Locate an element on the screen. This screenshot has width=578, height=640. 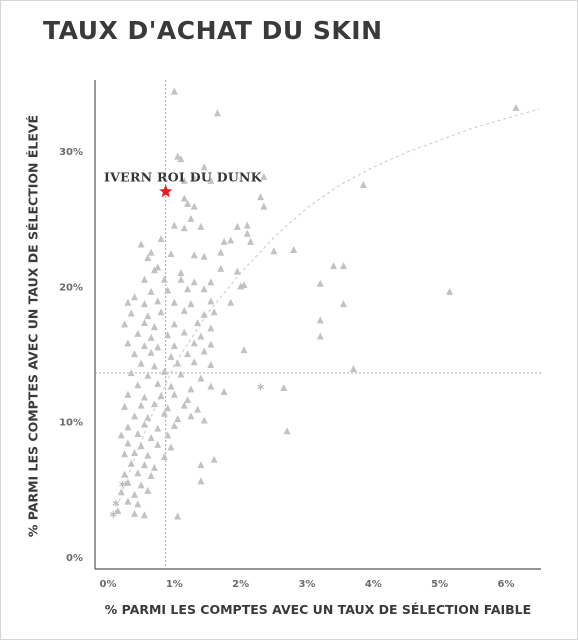
x-tick-label: 3% is located at coordinates (307, 584).